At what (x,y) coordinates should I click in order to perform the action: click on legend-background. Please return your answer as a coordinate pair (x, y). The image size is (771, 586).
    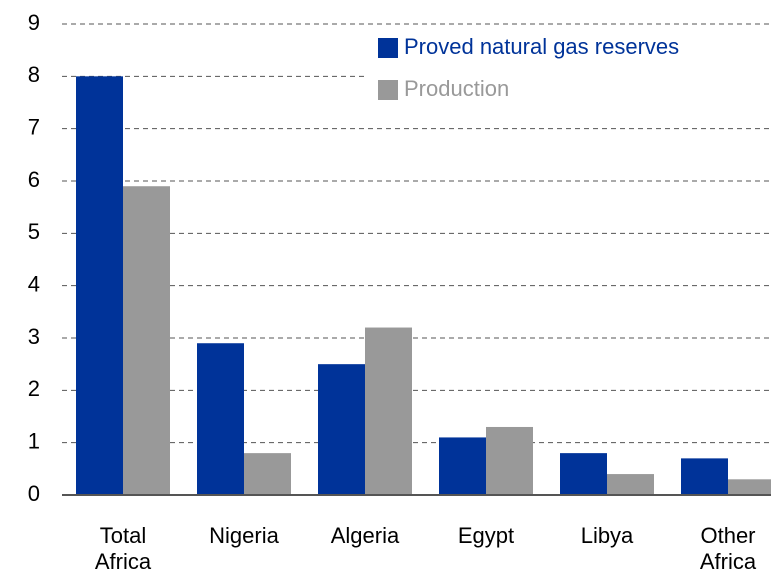
    Looking at the image, I should click on (568, 69).